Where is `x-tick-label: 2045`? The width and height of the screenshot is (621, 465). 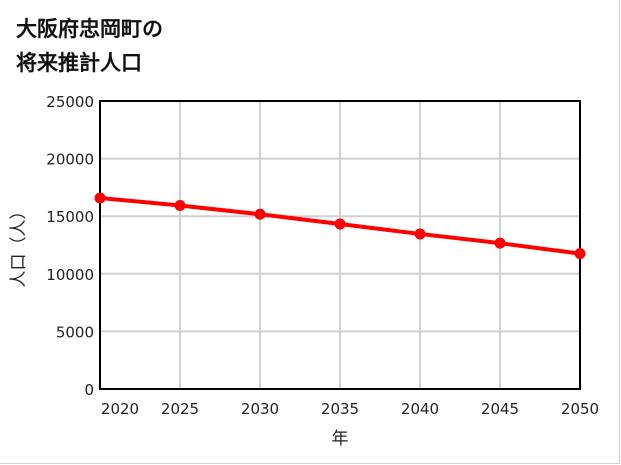
x-tick-label: 2045 is located at coordinates (500, 409).